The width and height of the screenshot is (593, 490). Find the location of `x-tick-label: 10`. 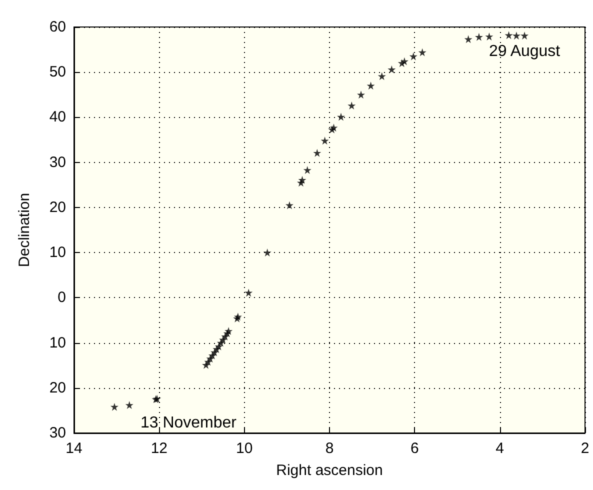

x-tick-label: 10 is located at coordinates (244, 448).